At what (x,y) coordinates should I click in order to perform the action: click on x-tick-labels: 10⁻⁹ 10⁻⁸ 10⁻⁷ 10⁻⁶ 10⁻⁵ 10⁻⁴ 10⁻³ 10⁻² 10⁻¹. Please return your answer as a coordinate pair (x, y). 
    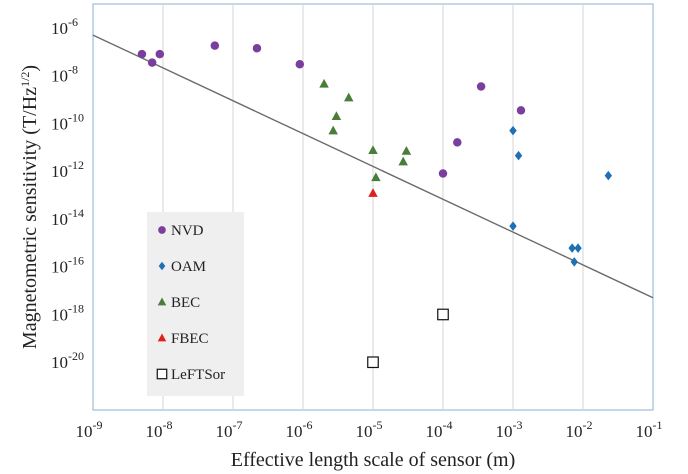
    Looking at the image, I should click on (369, 429).